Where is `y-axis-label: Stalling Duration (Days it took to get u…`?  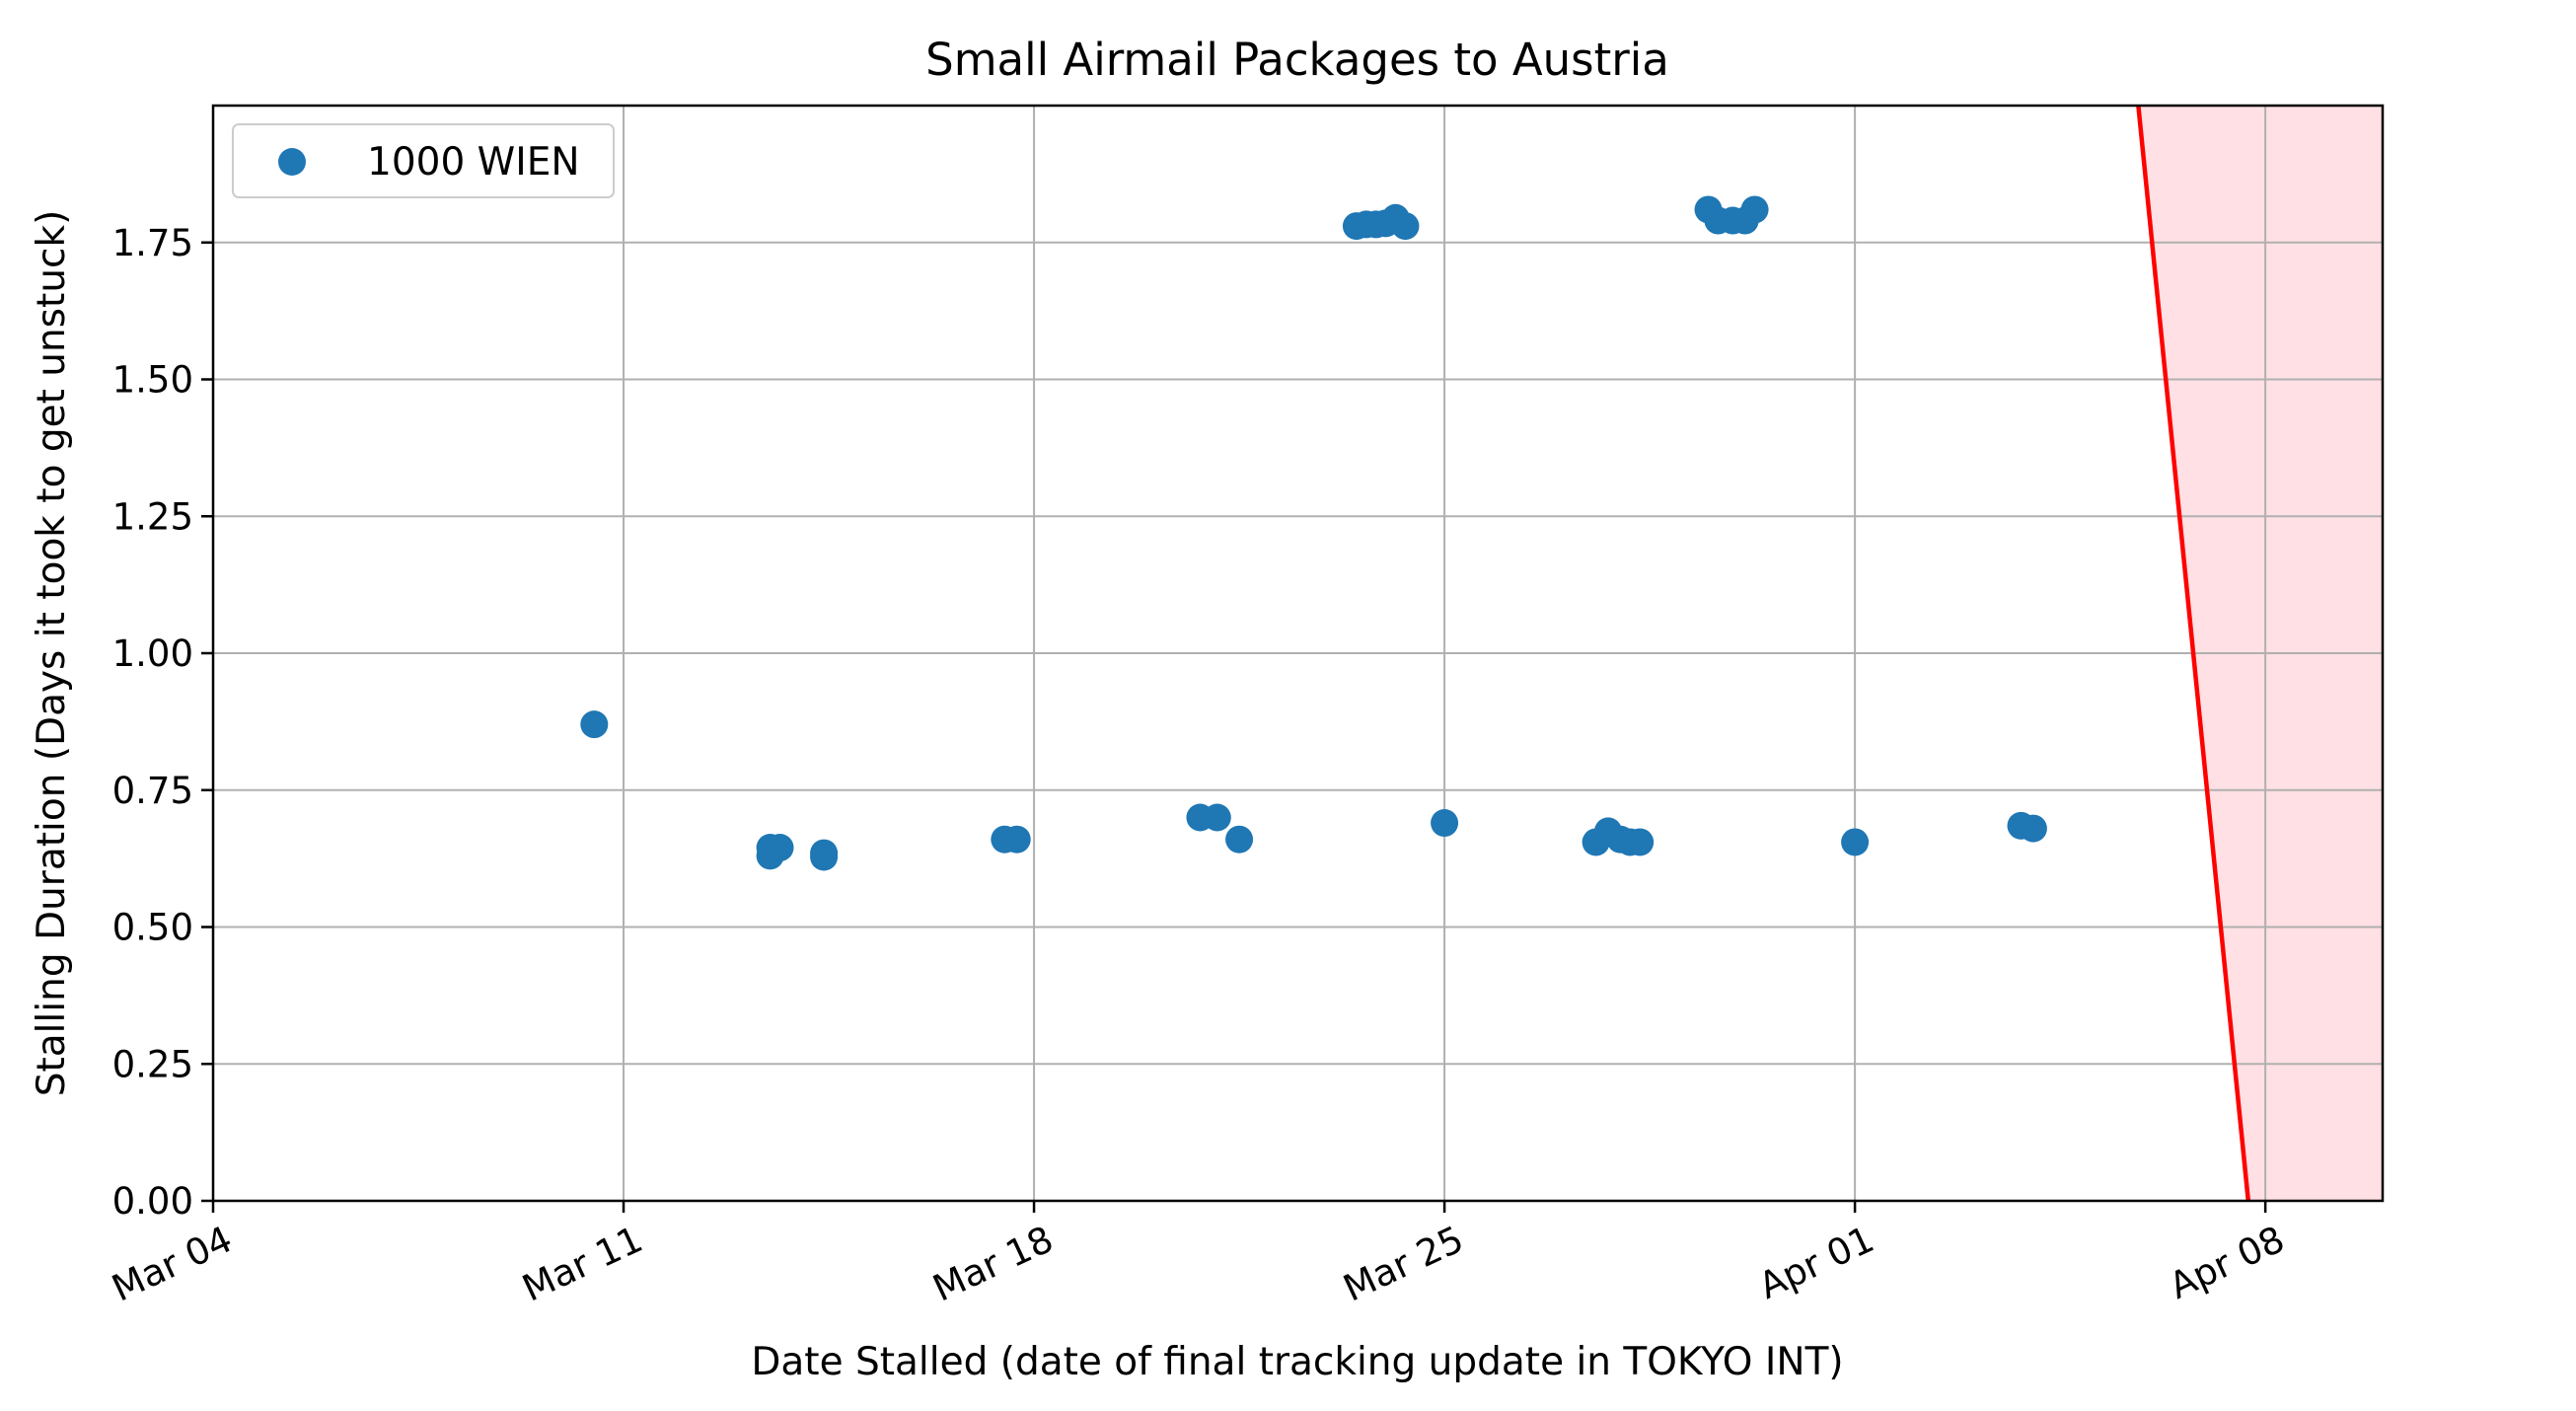
y-axis-label: Stalling Duration (Days it took to get u… is located at coordinates (52, 653).